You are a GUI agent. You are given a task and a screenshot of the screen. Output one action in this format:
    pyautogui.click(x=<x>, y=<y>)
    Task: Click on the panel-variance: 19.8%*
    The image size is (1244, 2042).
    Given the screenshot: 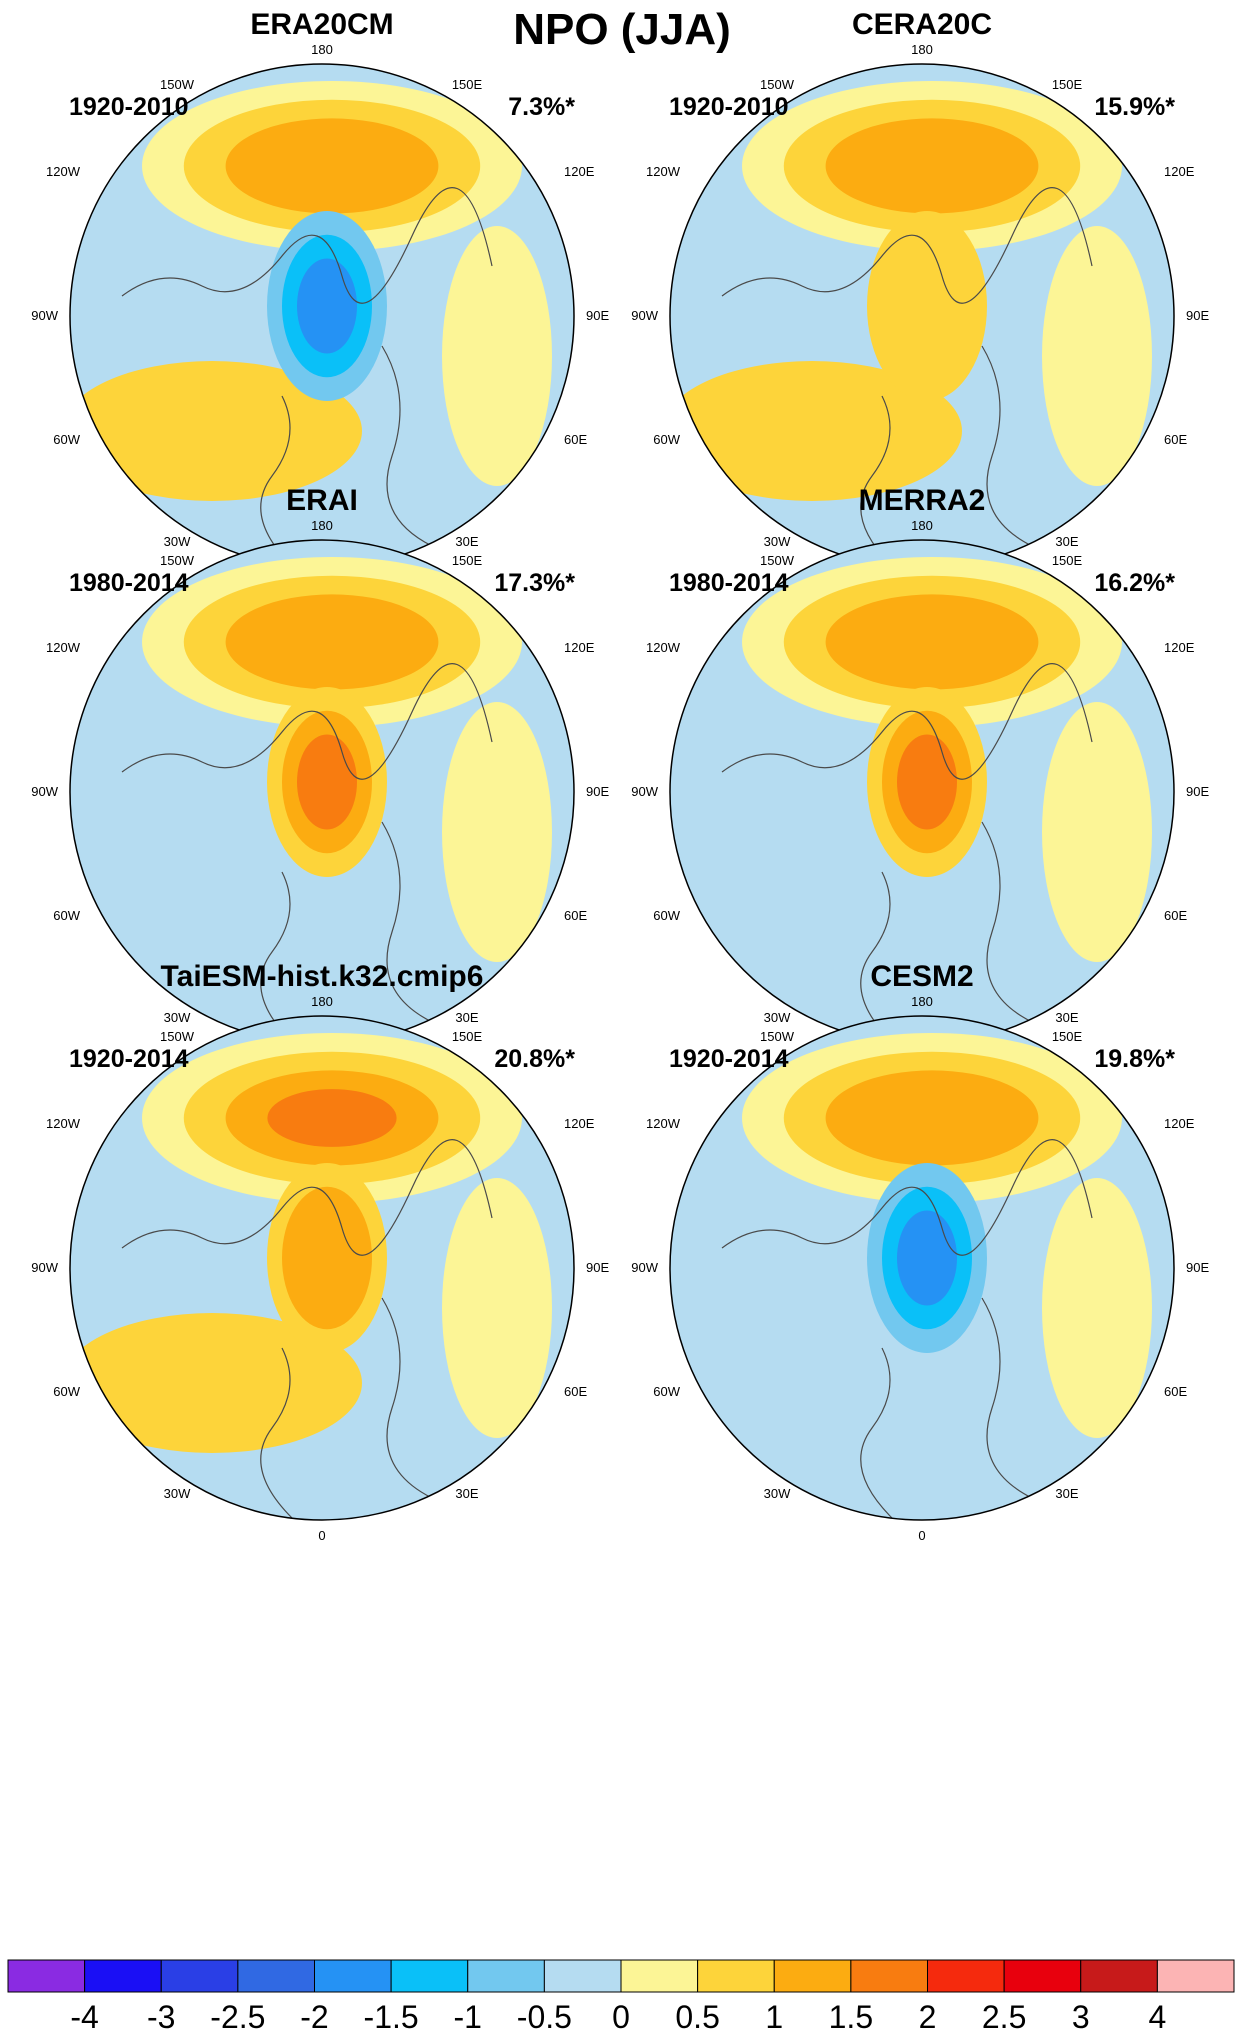 What is the action you would take?
    pyautogui.click(x=1134, y=1059)
    